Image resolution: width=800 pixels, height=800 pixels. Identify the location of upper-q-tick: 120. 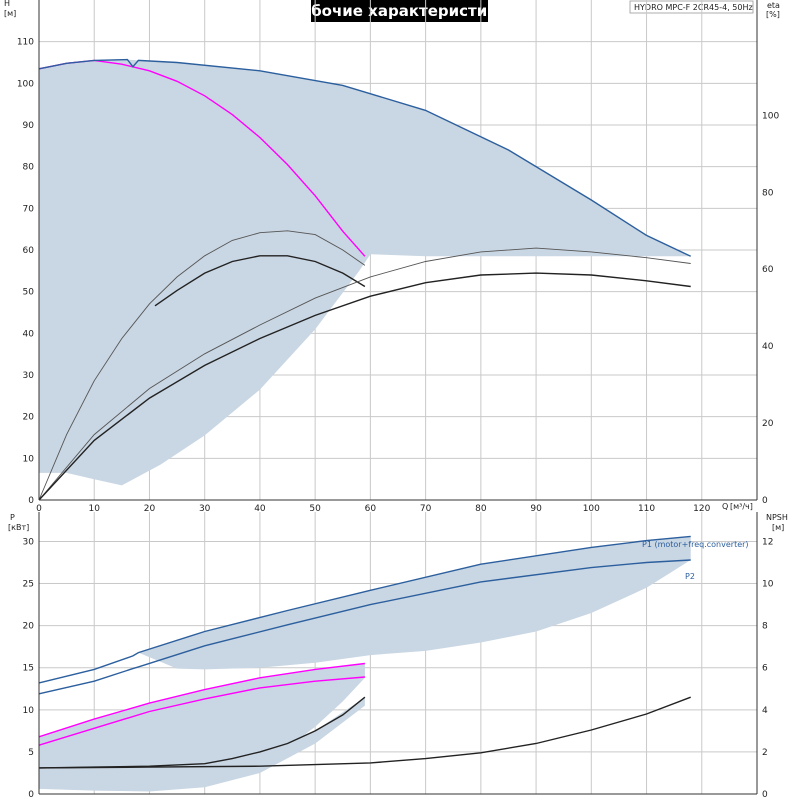
(701, 509).